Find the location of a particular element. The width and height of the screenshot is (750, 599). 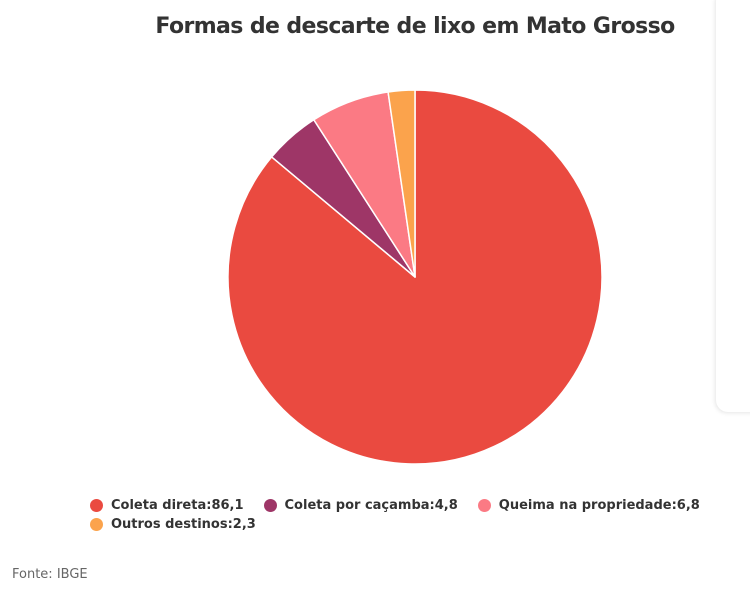

side-panel is located at coordinates (733, 206).